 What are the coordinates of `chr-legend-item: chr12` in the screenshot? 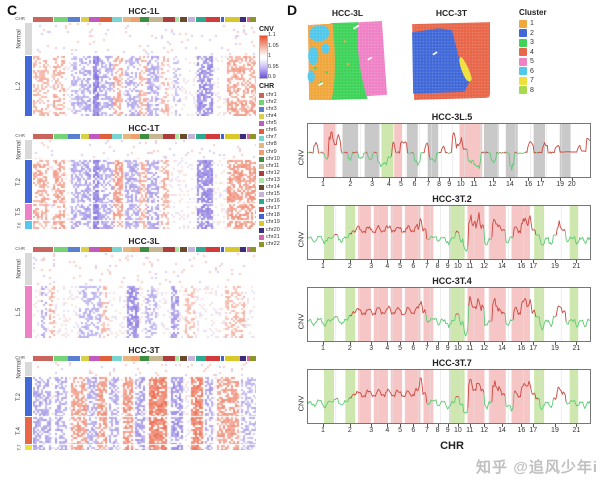 It's located at (272, 173).